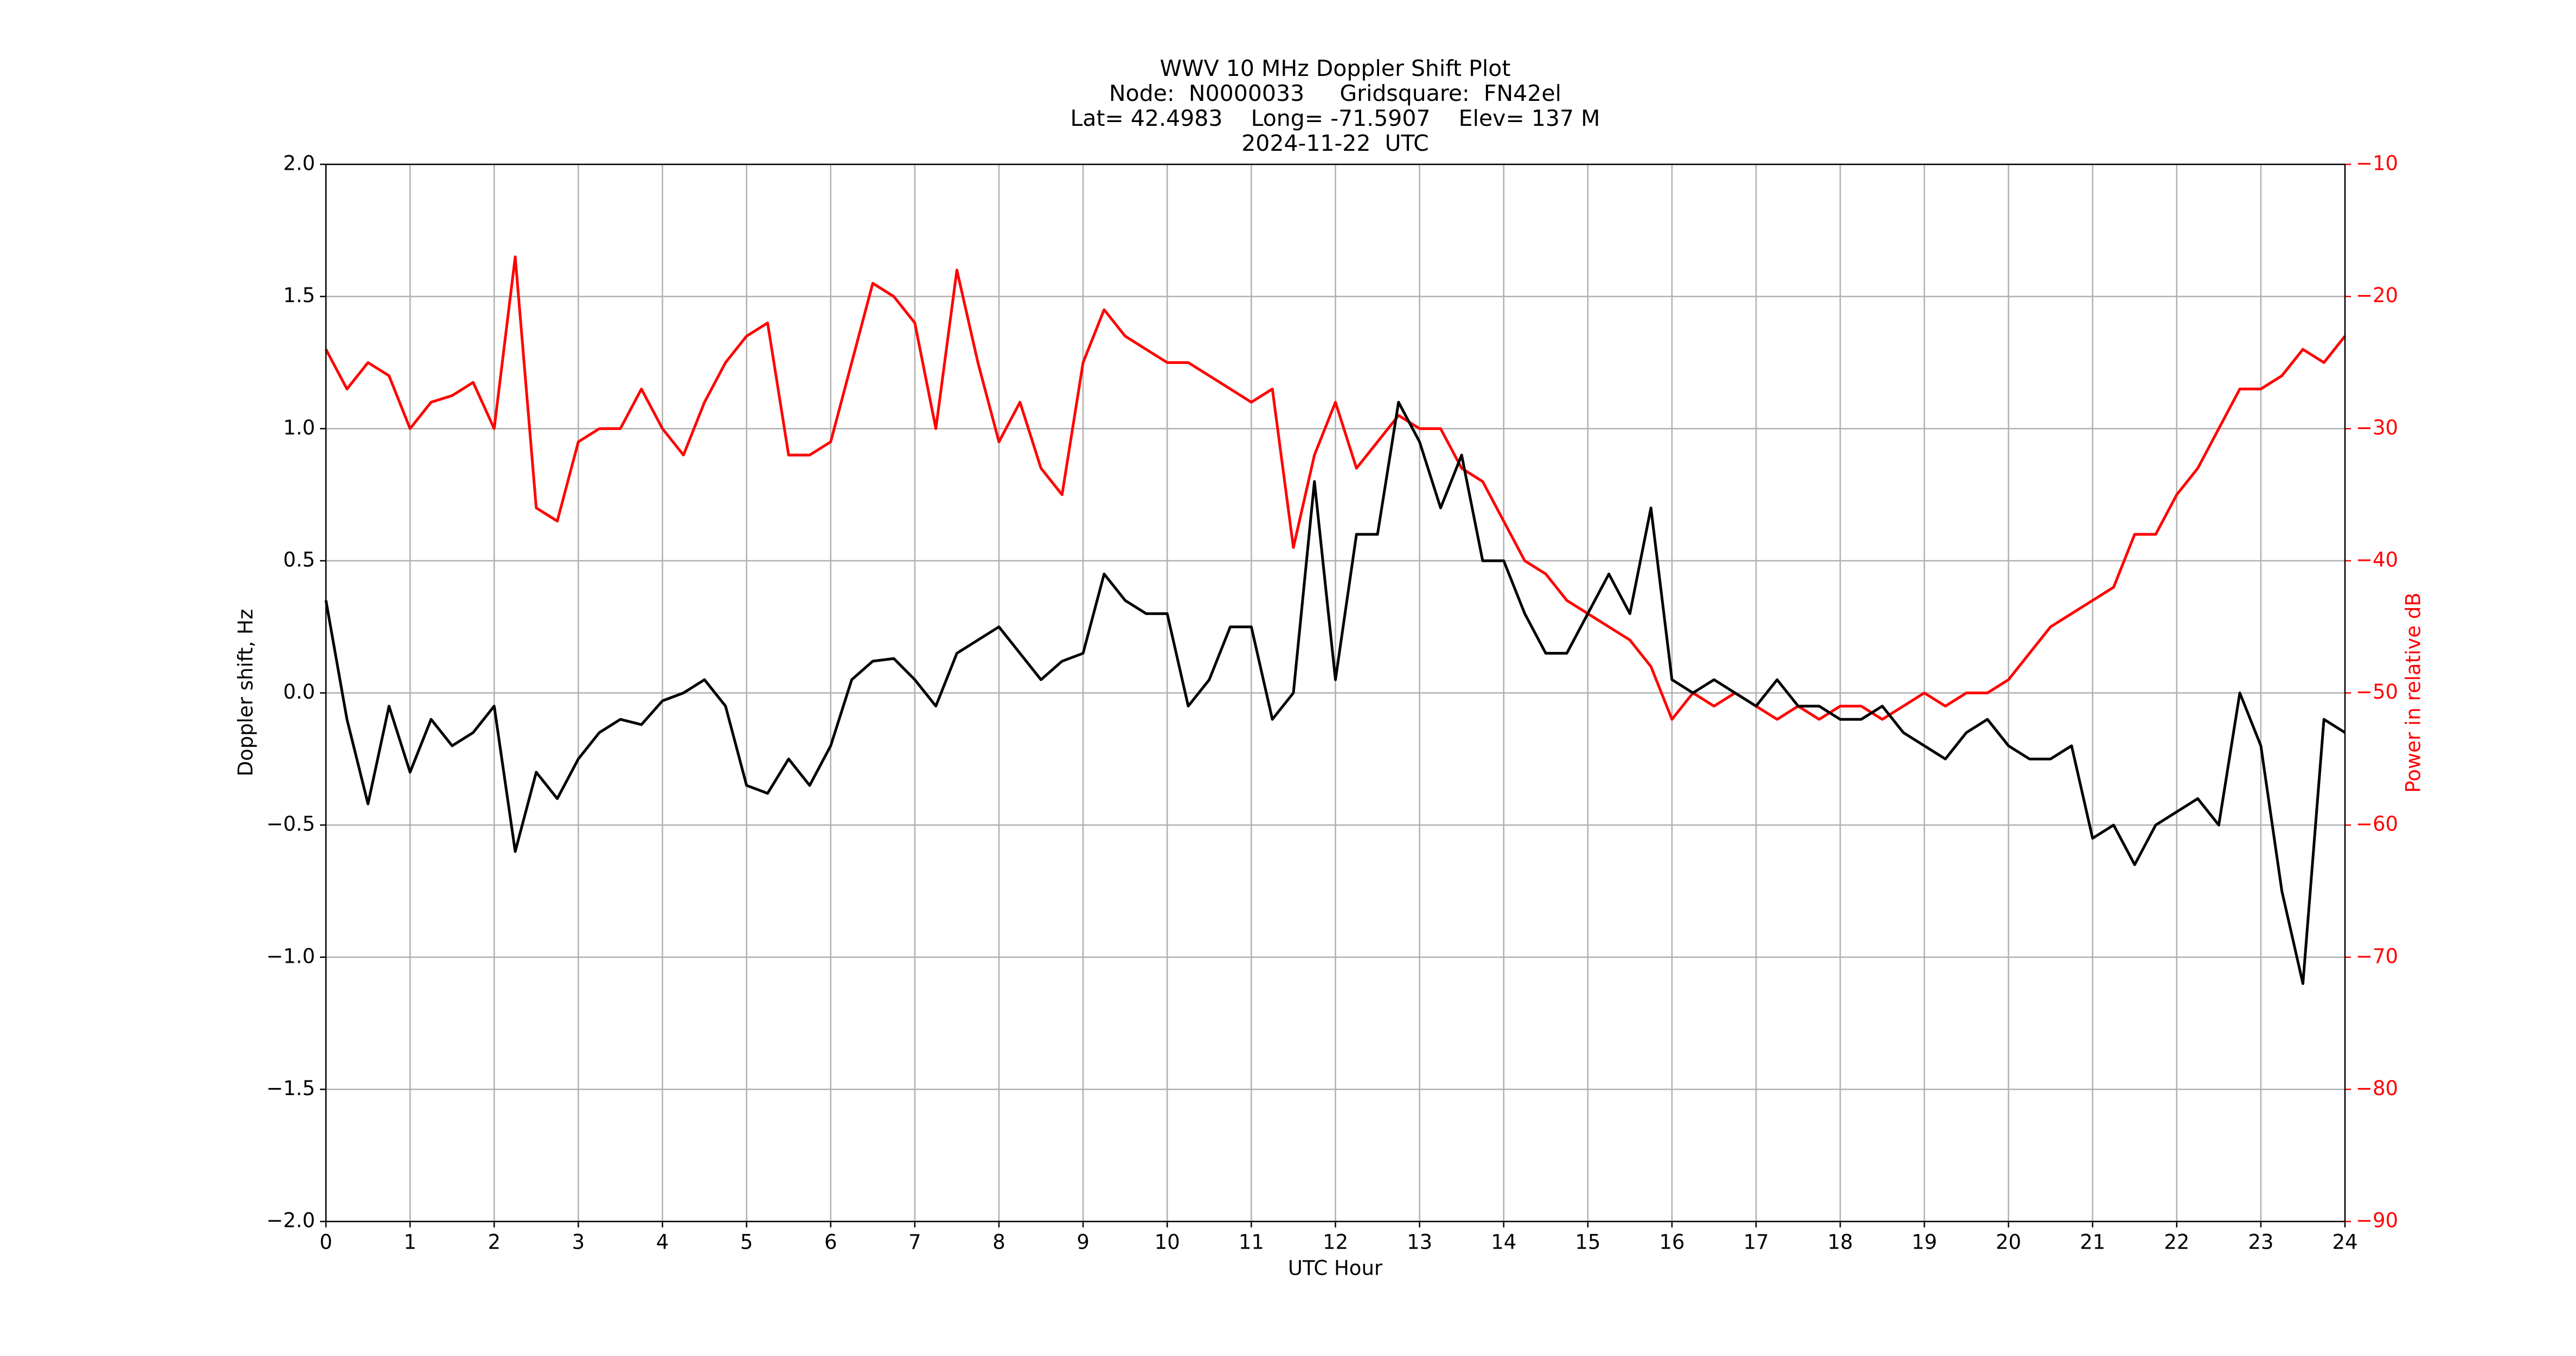  I want to click on y2-tick-label: −60, so click(2377, 824).